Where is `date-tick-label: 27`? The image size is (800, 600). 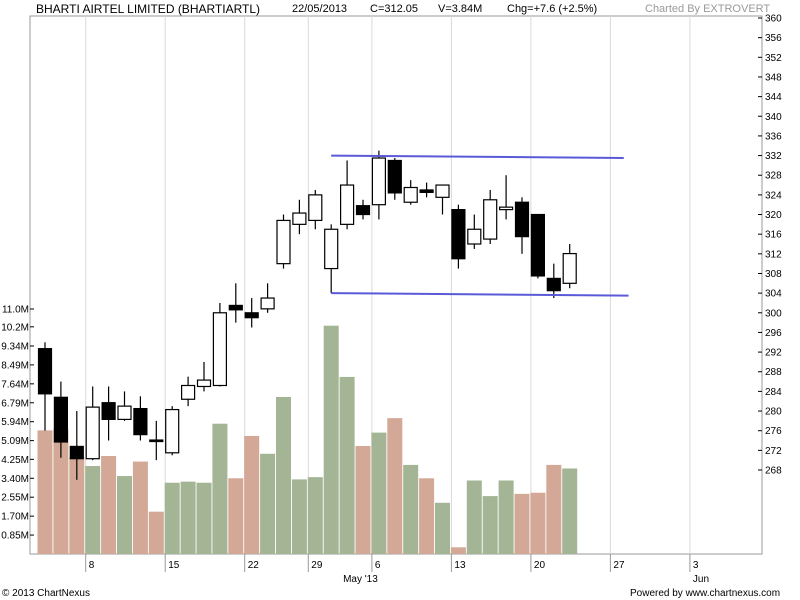 date-tick-label: 27 is located at coordinates (619, 565).